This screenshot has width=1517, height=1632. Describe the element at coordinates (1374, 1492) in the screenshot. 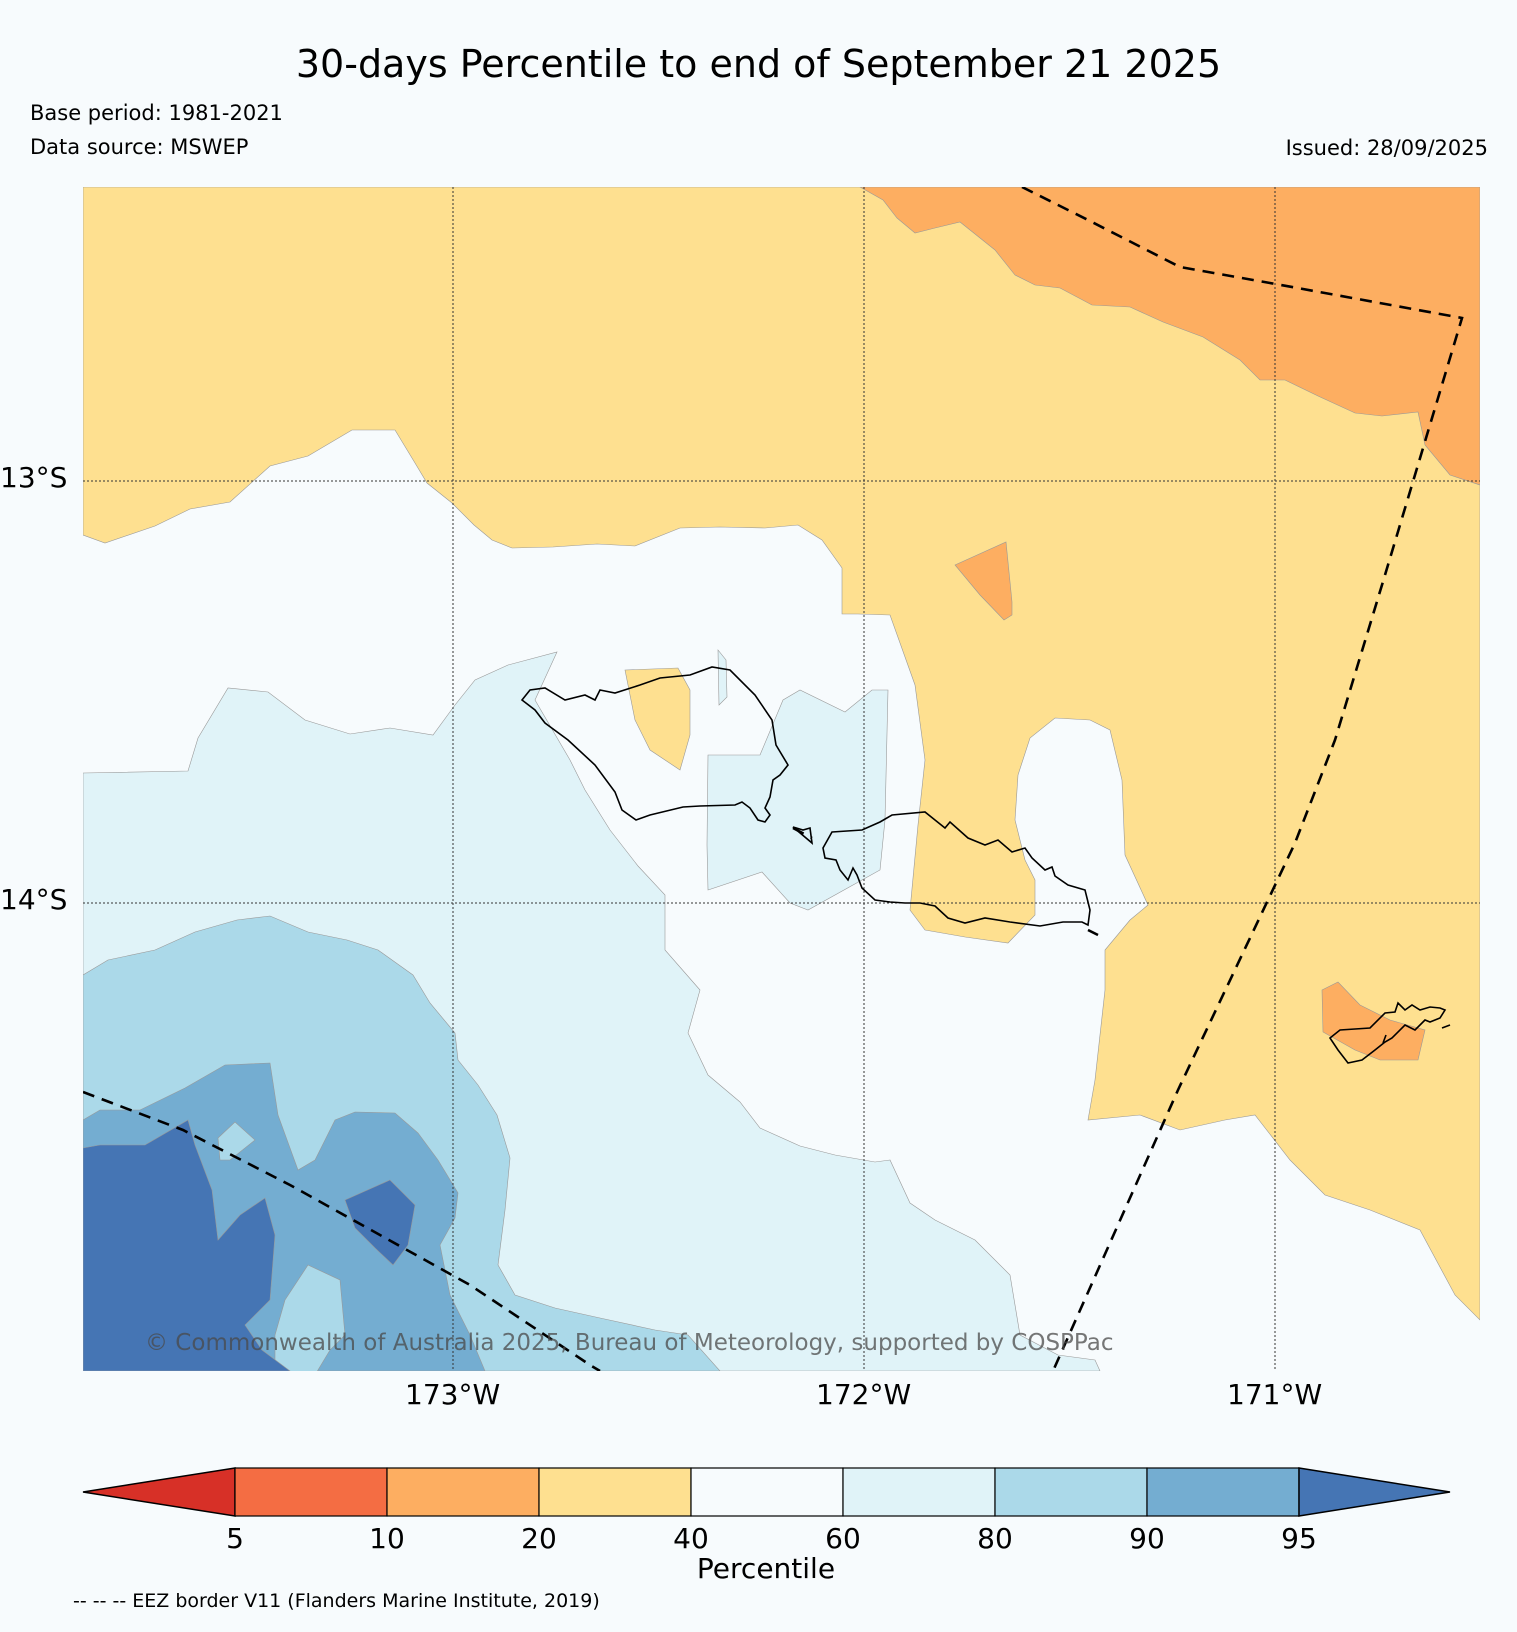

I see `colorbar-extend-high` at that location.